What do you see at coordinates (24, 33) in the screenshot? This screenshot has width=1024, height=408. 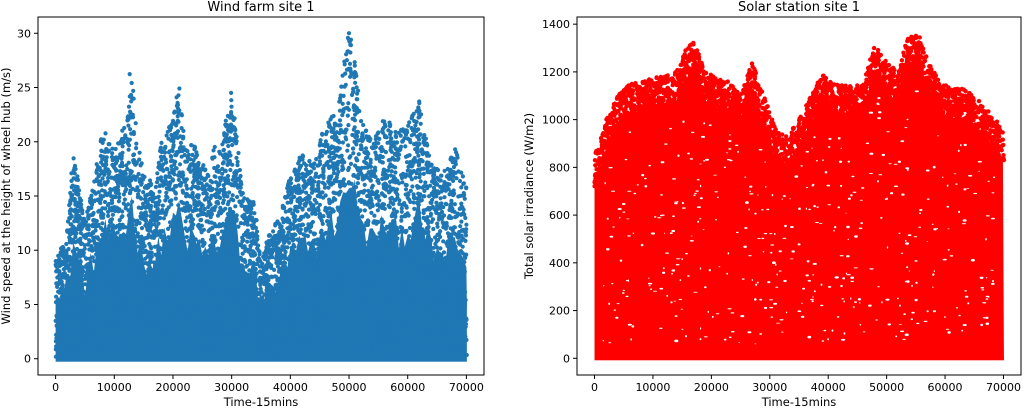 I see `y-tick-label: 30` at bounding box center [24, 33].